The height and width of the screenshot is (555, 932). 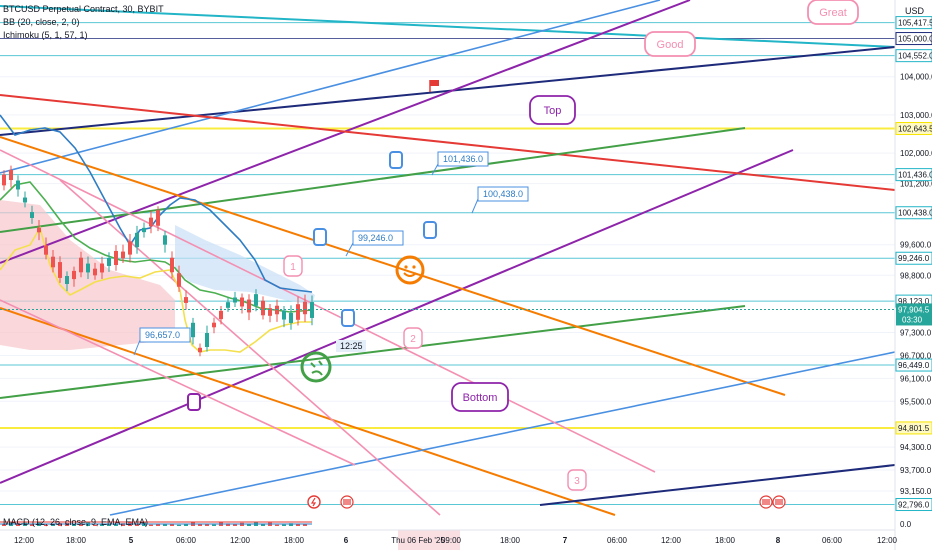 I want to click on bubble-text: Bottom, so click(x=480, y=398).